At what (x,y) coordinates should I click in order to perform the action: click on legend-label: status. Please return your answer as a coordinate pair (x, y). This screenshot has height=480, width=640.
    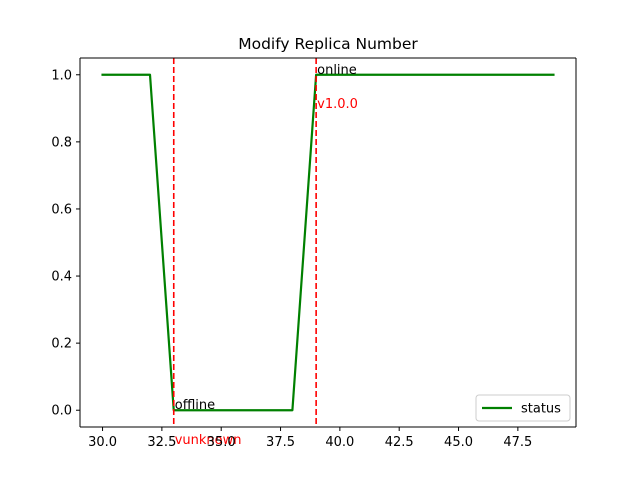
    Looking at the image, I should click on (541, 409).